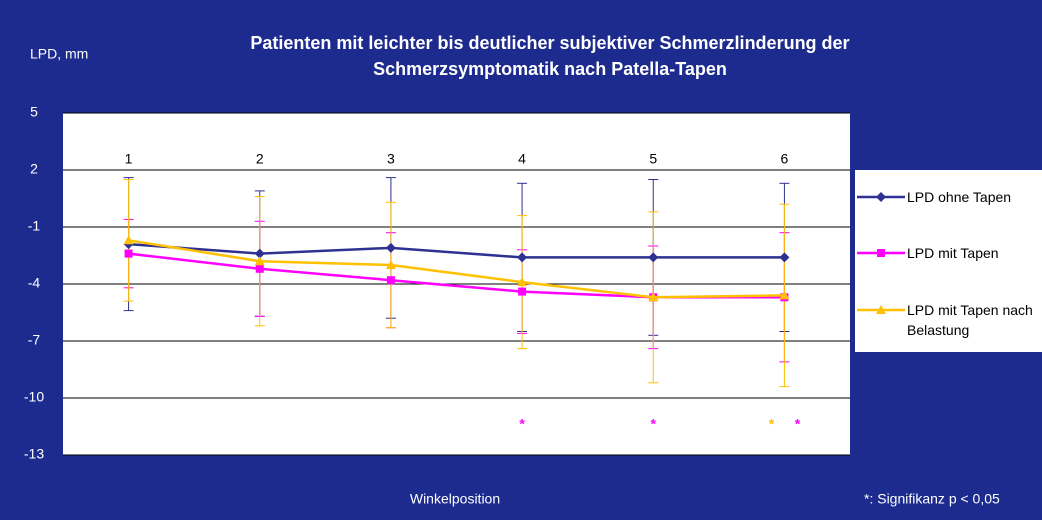 Image resolution: width=1042 pixels, height=520 pixels. Describe the element at coordinates (34, 112) in the screenshot. I see `y-tick-label: 5` at that location.